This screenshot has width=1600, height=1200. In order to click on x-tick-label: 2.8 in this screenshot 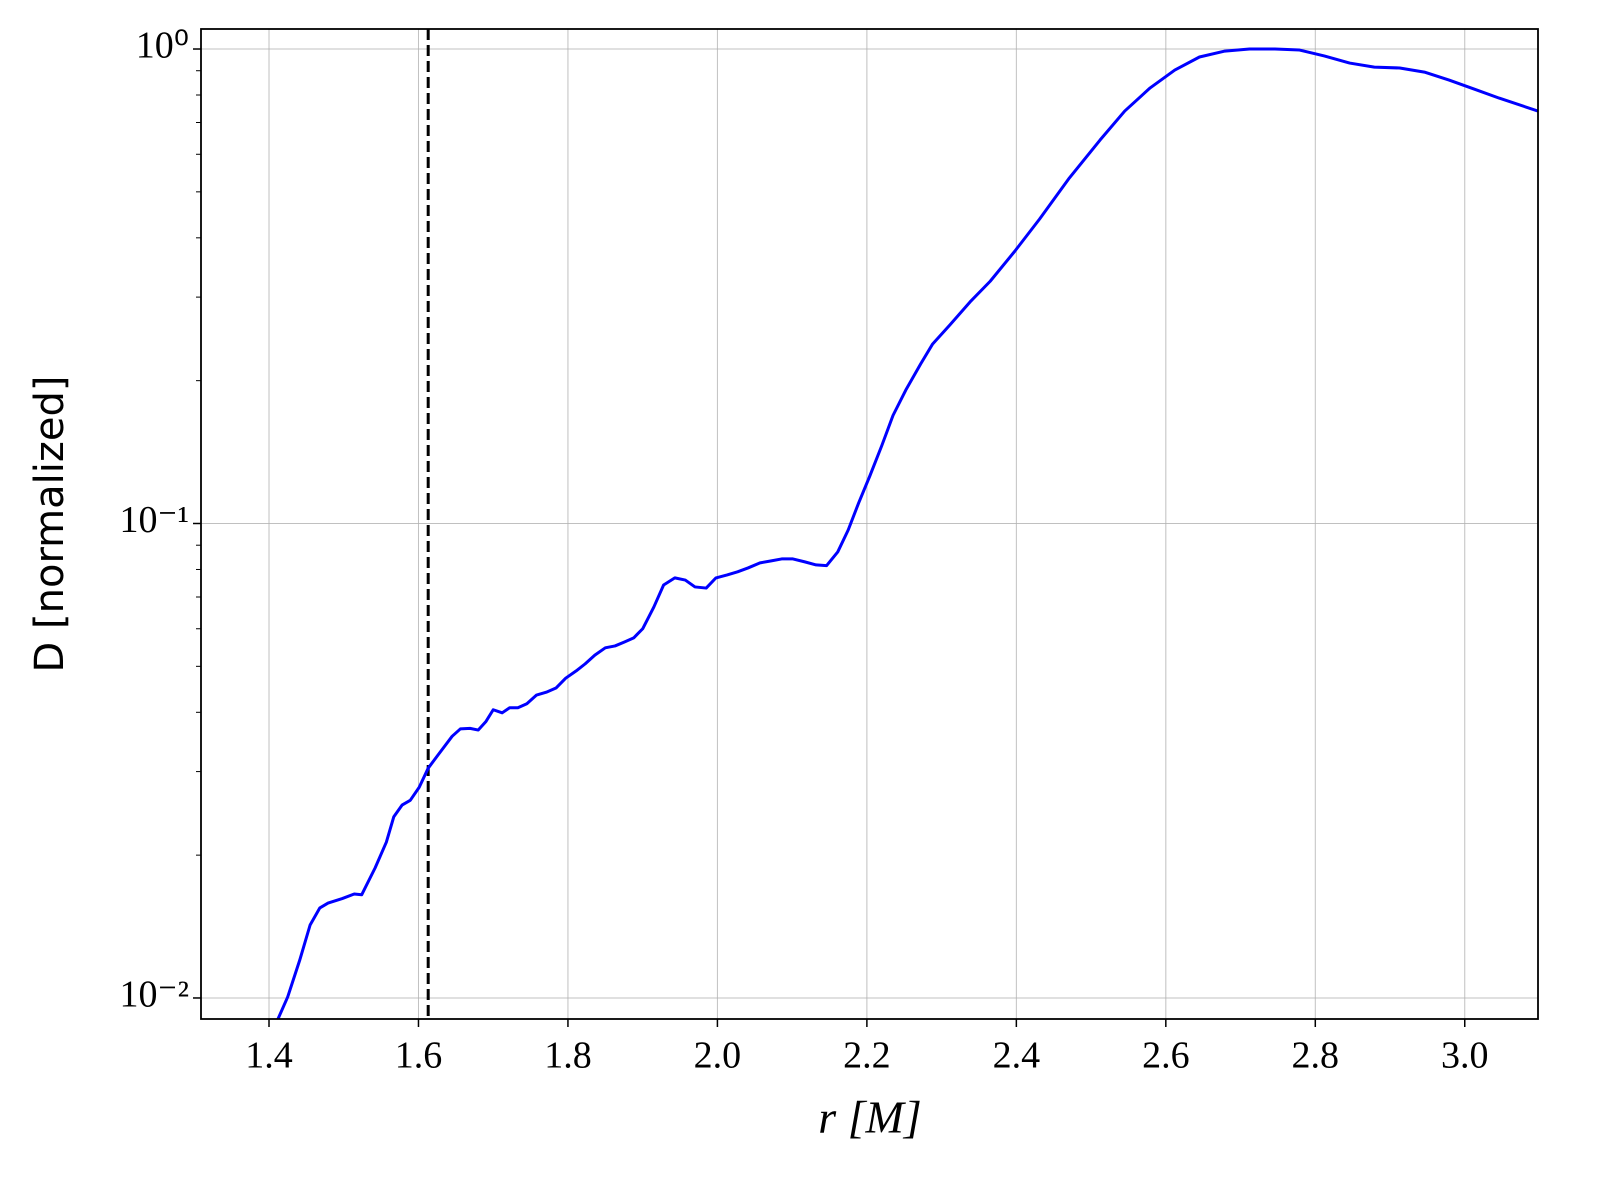, I will do `click(1316, 1056)`.